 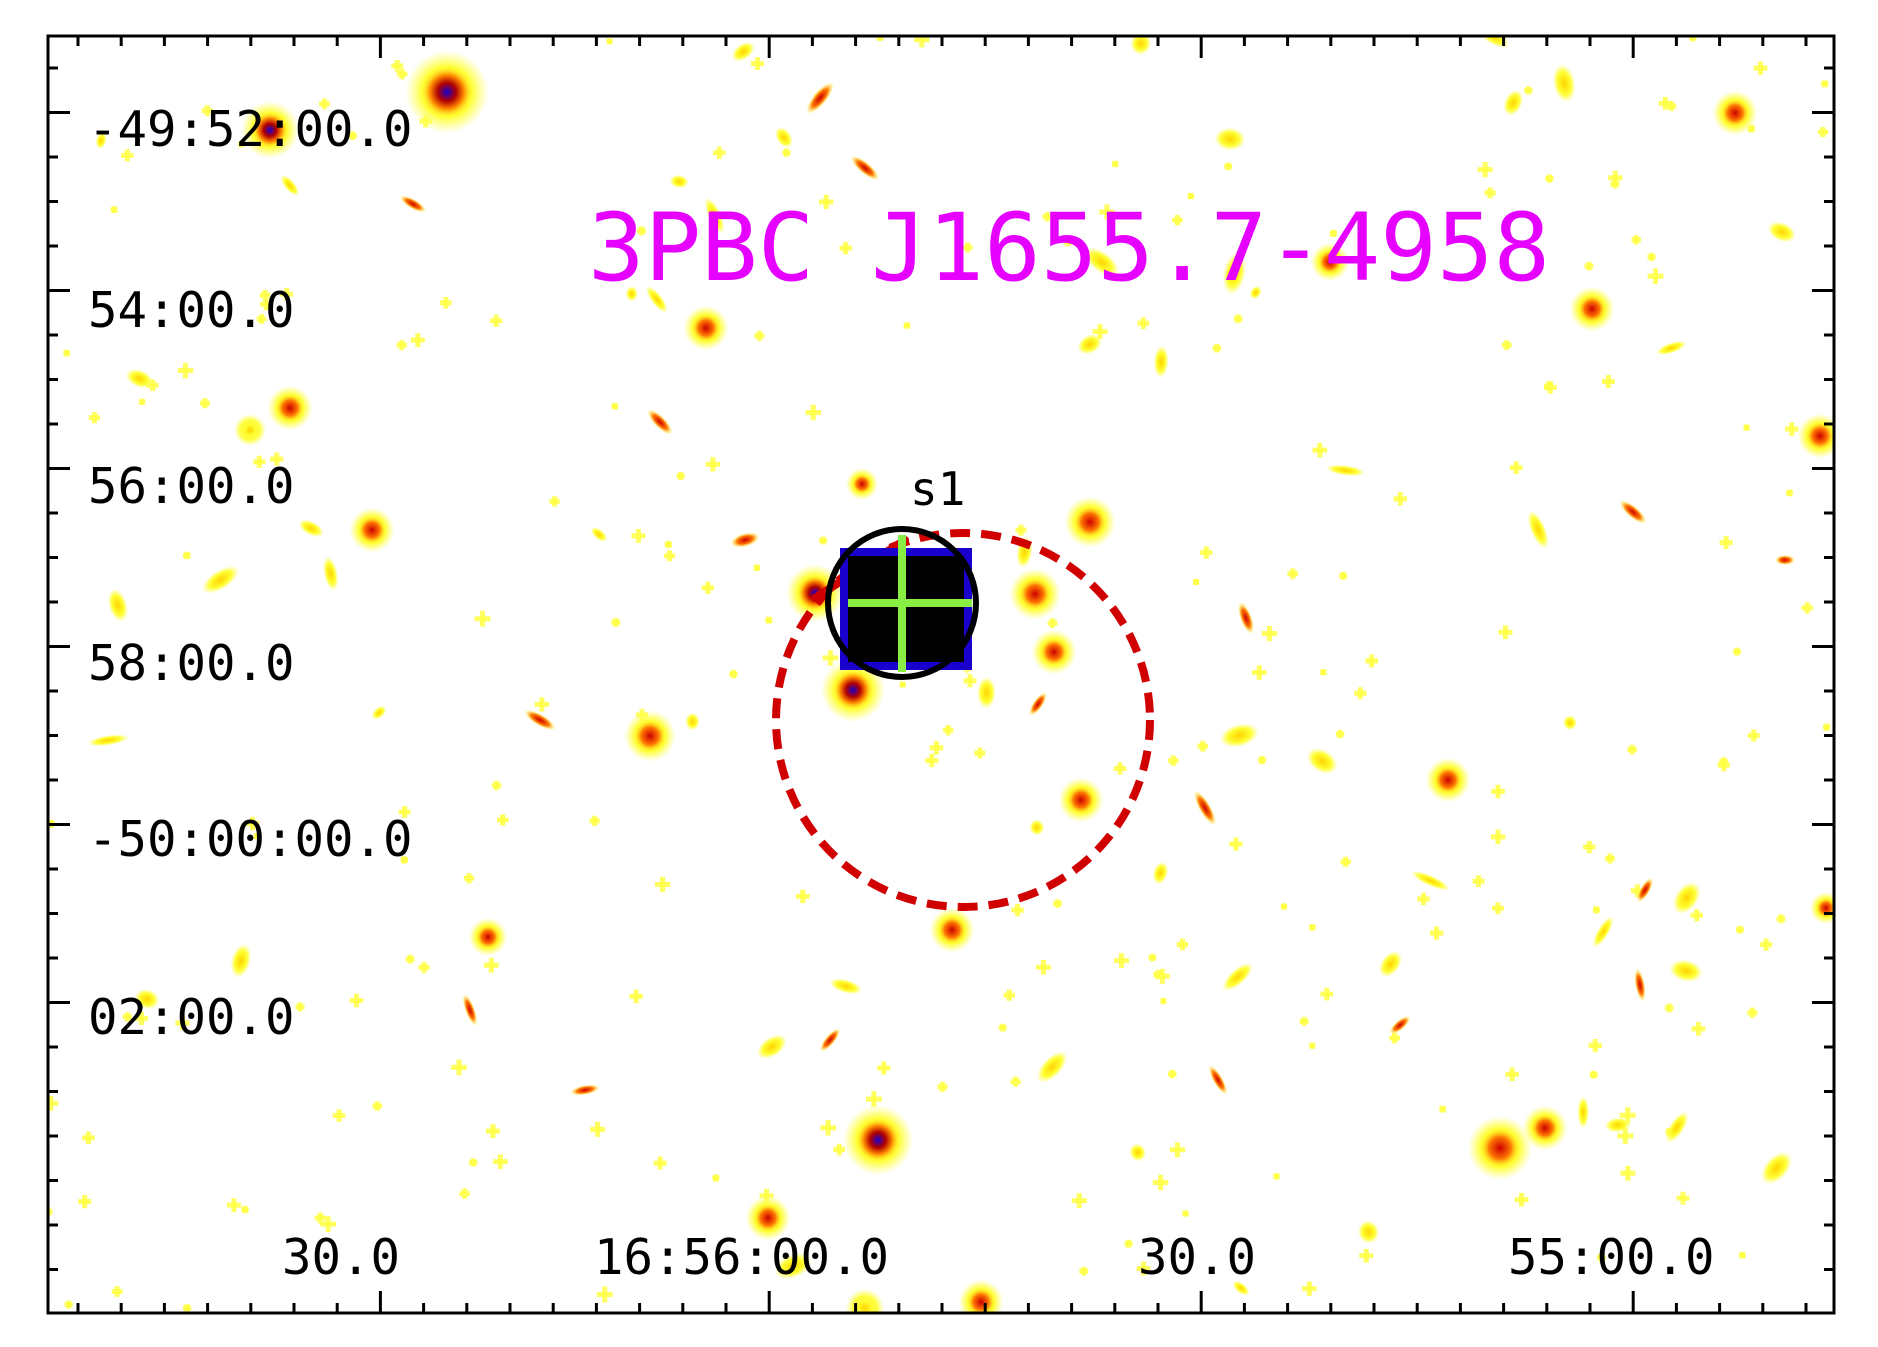 What do you see at coordinates (250, 839) in the screenshot?
I see `dec-tick-label: -50:00:00.0` at bounding box center [250, 839].